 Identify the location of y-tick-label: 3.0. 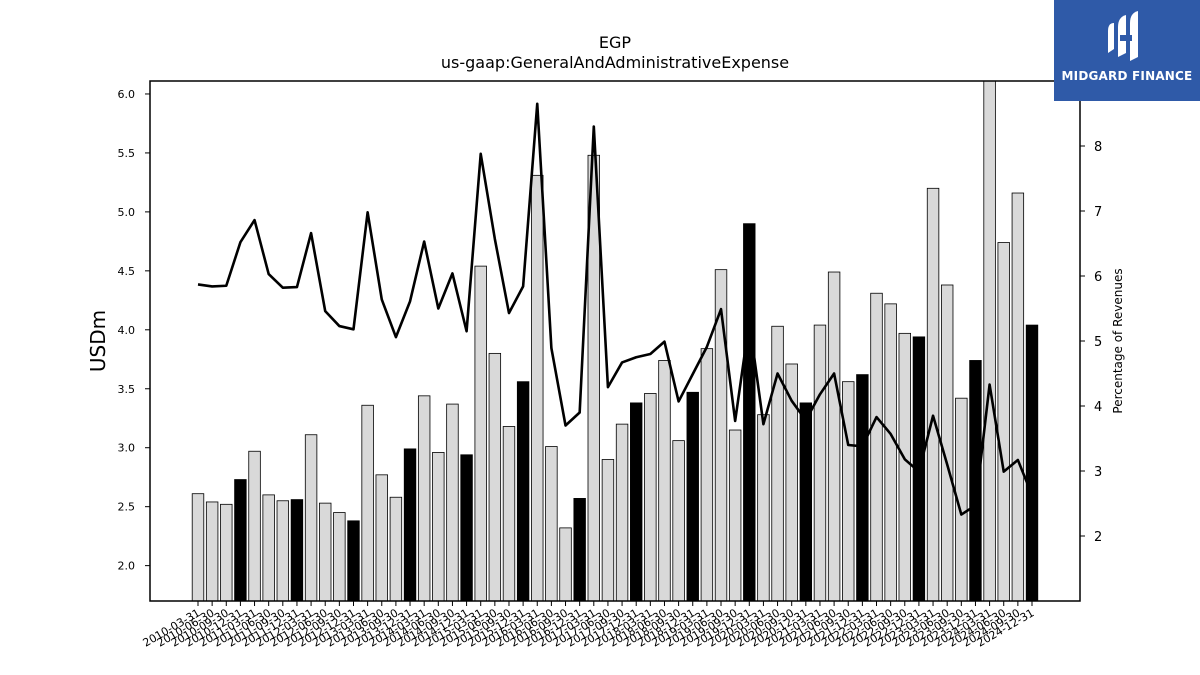
(127, 448).